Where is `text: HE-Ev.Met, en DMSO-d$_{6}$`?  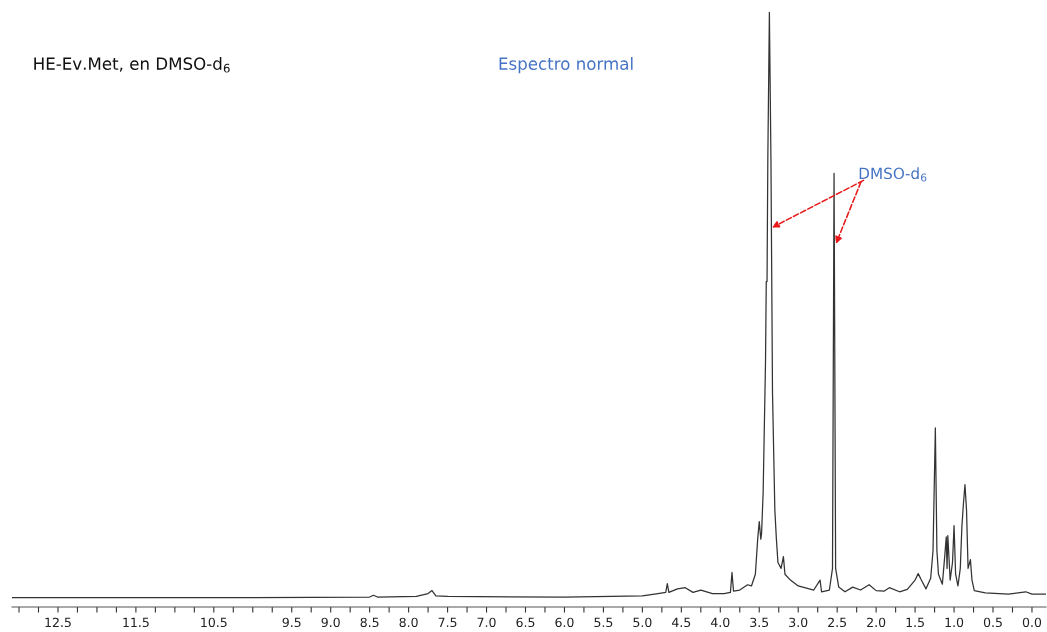
text: HE-Ev.Met, en DMSO-d$_{6}$ is located at coordinates (132, 65).